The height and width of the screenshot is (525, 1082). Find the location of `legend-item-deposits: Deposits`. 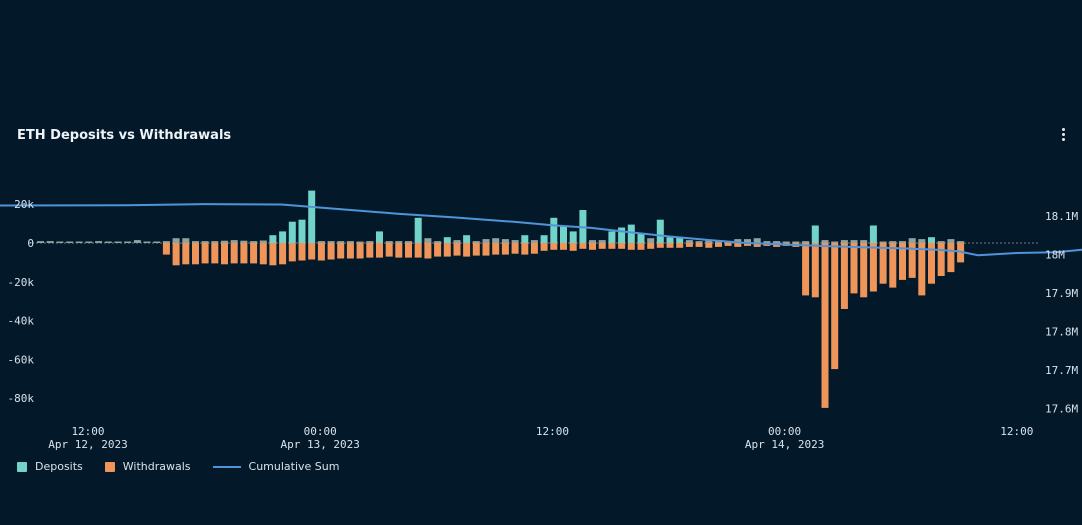

legend-item-deposits: Deposits is located at coordinates (50, 466).